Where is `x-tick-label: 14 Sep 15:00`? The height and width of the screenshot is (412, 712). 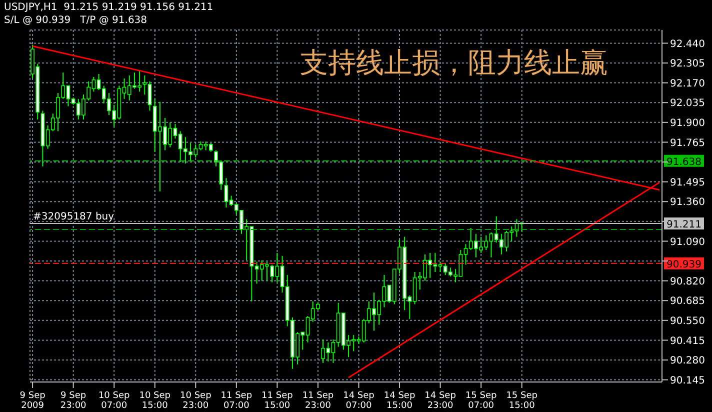 x-tick-label: 14 Sep 15:00 is located at coordinates (400, 401).